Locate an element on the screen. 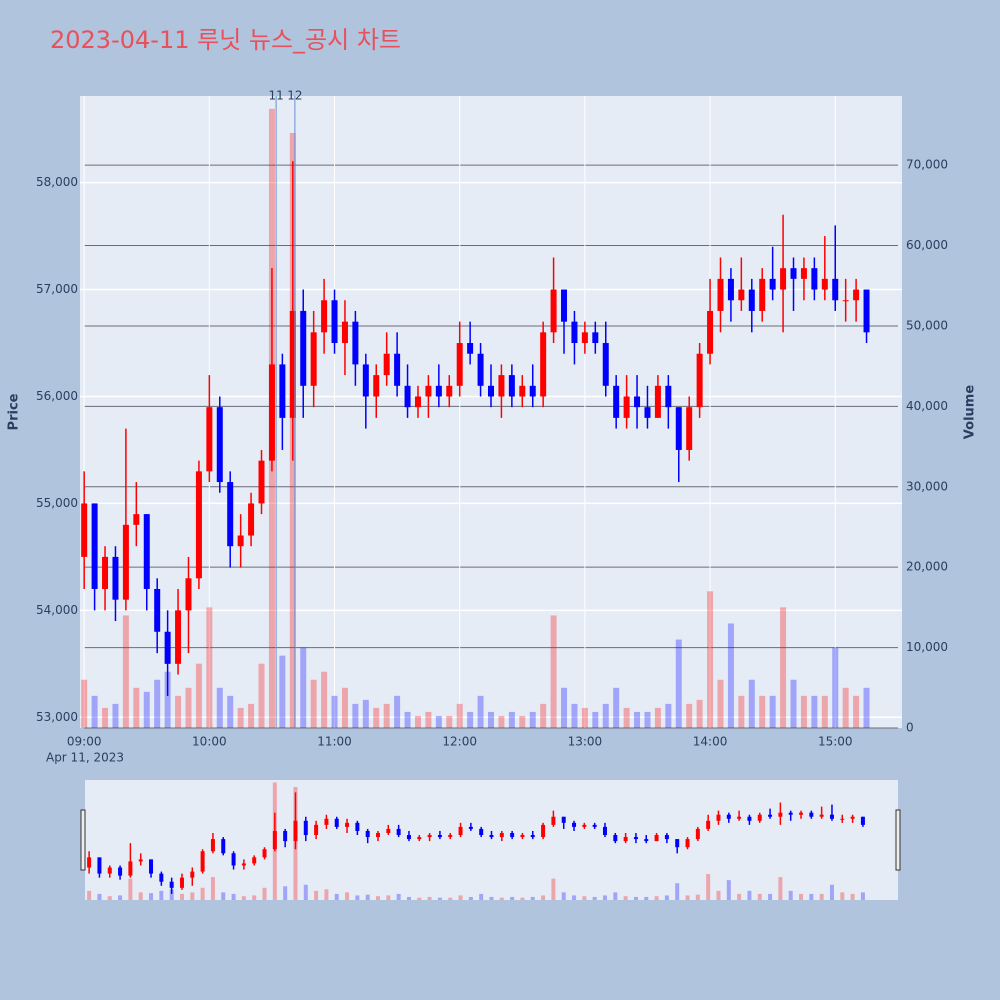 Image resolution: width=1000 pixels, height=1000 pixels. y2-tick-label: 30,000 is located at coordinates (927, 486).